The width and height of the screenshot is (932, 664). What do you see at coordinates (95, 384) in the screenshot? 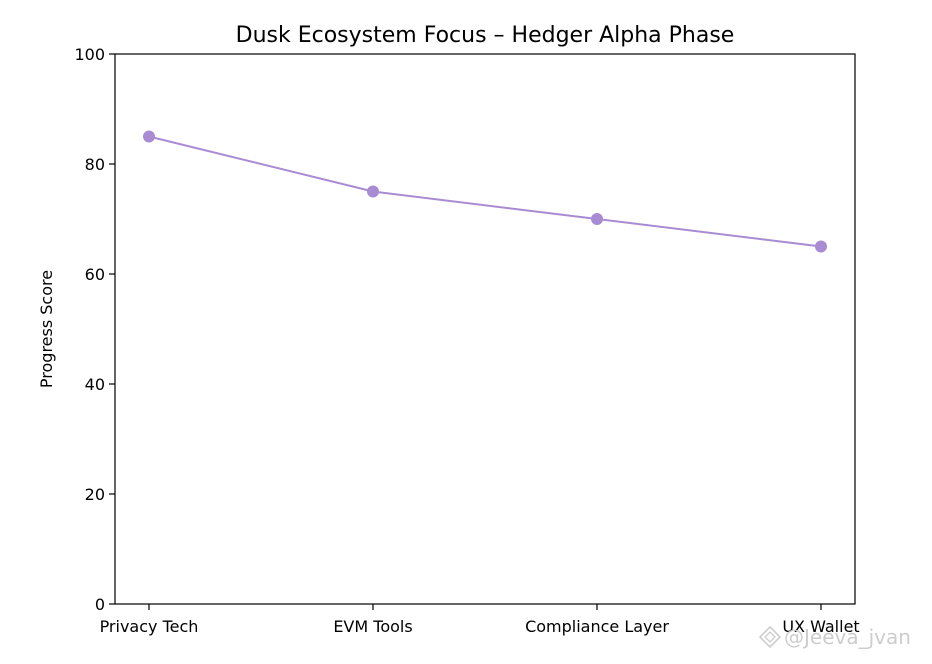
I see `y-tick-label: 40` at bounding box center [95, 384].